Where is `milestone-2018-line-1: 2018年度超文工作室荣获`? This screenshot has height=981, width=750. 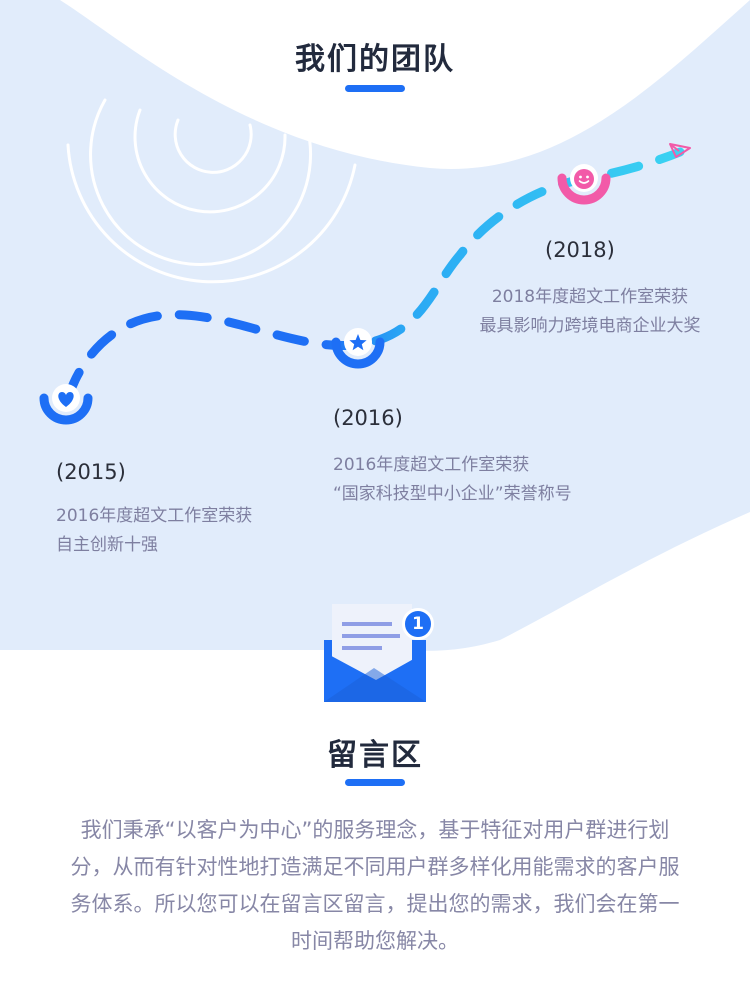 milestone-2018-line-1: 2018年度超文工作室荣获 is located at coordinates (590, 297).